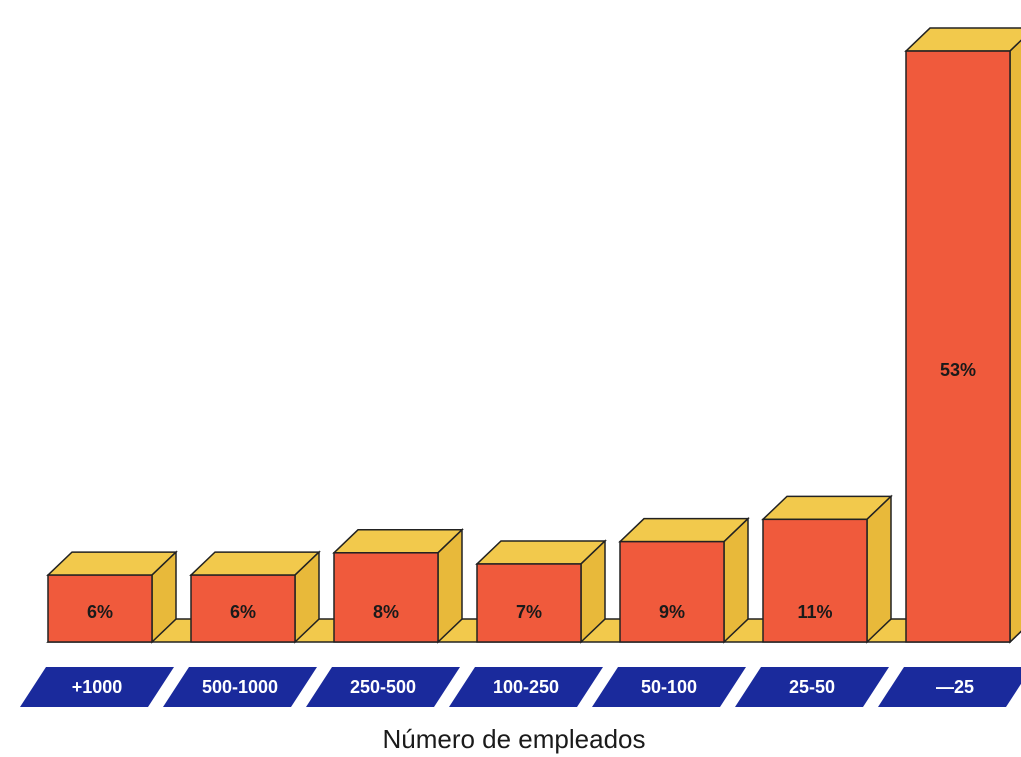  What do you see at coordinates (962, 39) in the screenshot?
I see `bar-top-face` at bounding box center [962, 39].